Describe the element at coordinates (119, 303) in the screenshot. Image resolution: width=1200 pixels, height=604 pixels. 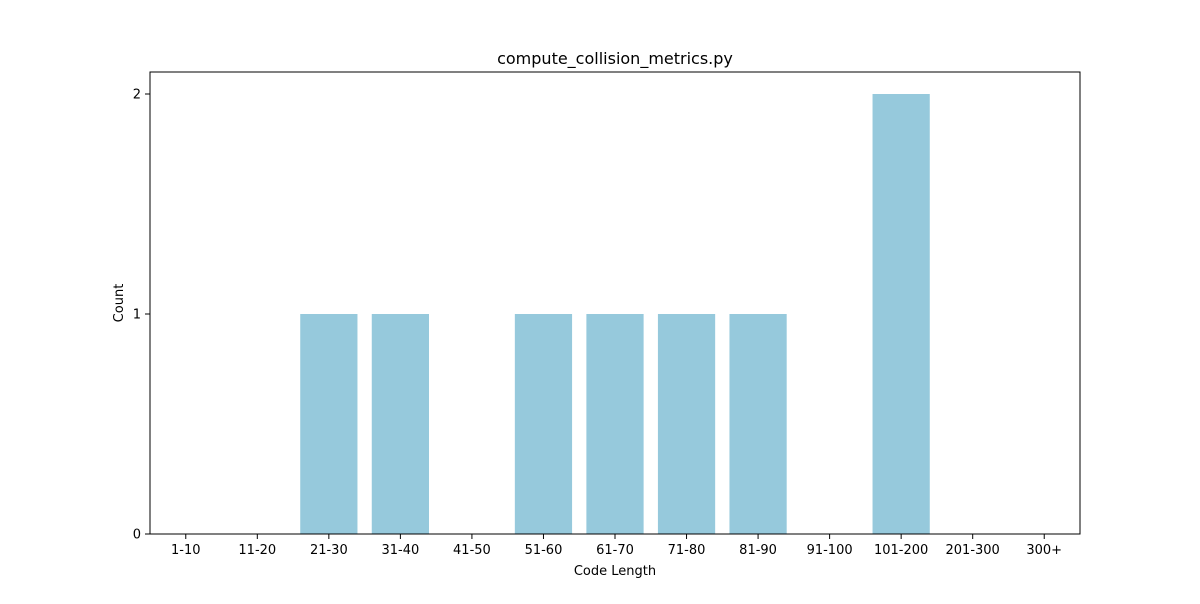
I see `y-axis-title: Count` at that location.